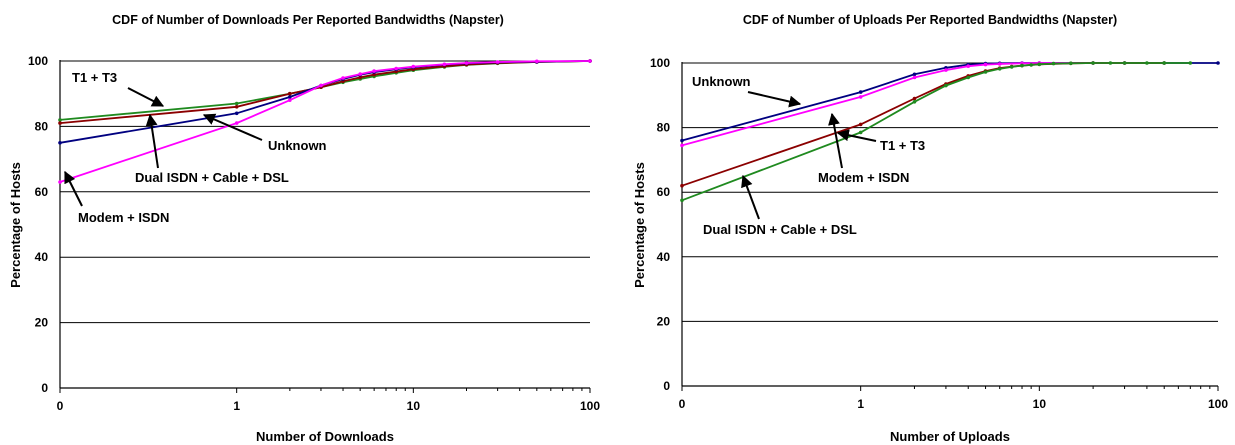 Image resolution: width=1235 pixels, height=445 pixels. Describe the element at coordinates (682, 404) in the screenshot. I see `x-tick-label: 0` at that location.